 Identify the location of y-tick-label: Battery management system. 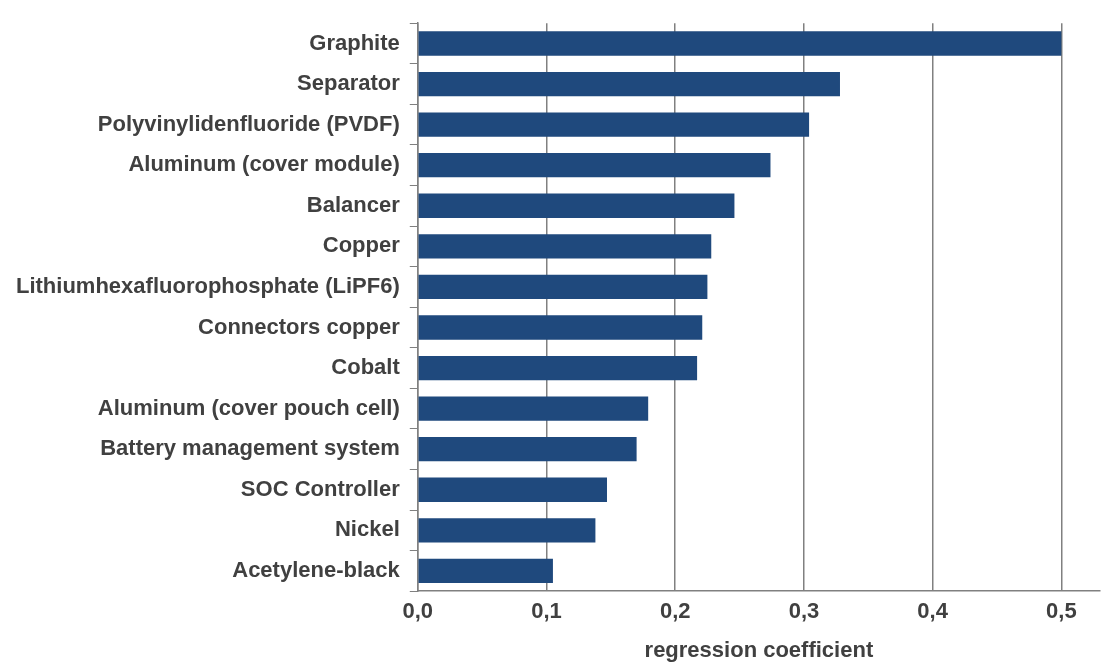
(250, 448).